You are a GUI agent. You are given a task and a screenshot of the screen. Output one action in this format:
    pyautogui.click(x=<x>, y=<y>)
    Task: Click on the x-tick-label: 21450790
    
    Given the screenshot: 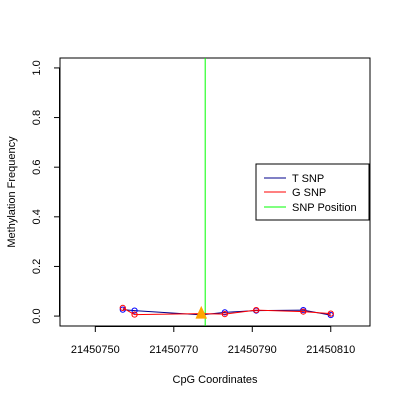 What is the action you would take?
    pyautogui.click(x=252, y=350)
    